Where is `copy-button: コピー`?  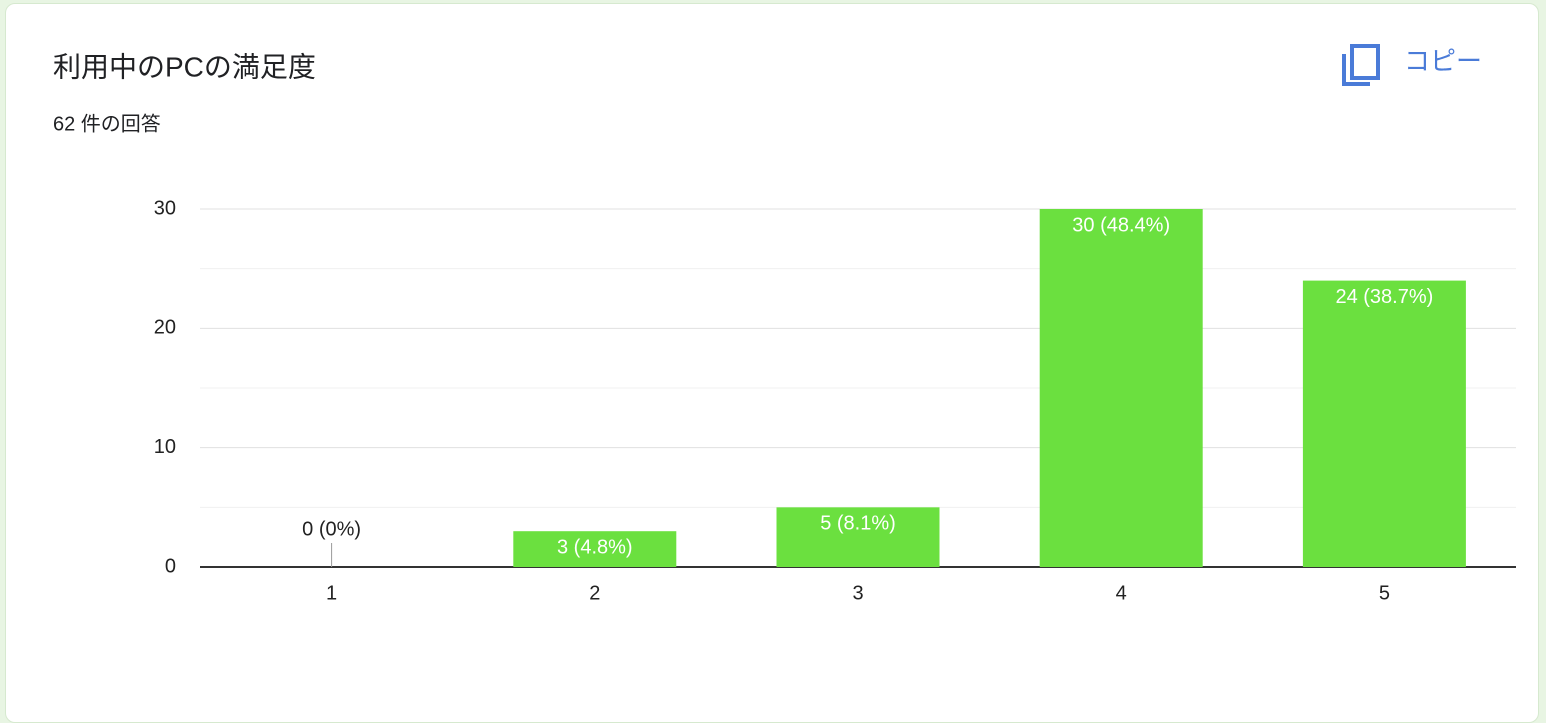 copy-button: コピー is located at coordinates (1412, 65).